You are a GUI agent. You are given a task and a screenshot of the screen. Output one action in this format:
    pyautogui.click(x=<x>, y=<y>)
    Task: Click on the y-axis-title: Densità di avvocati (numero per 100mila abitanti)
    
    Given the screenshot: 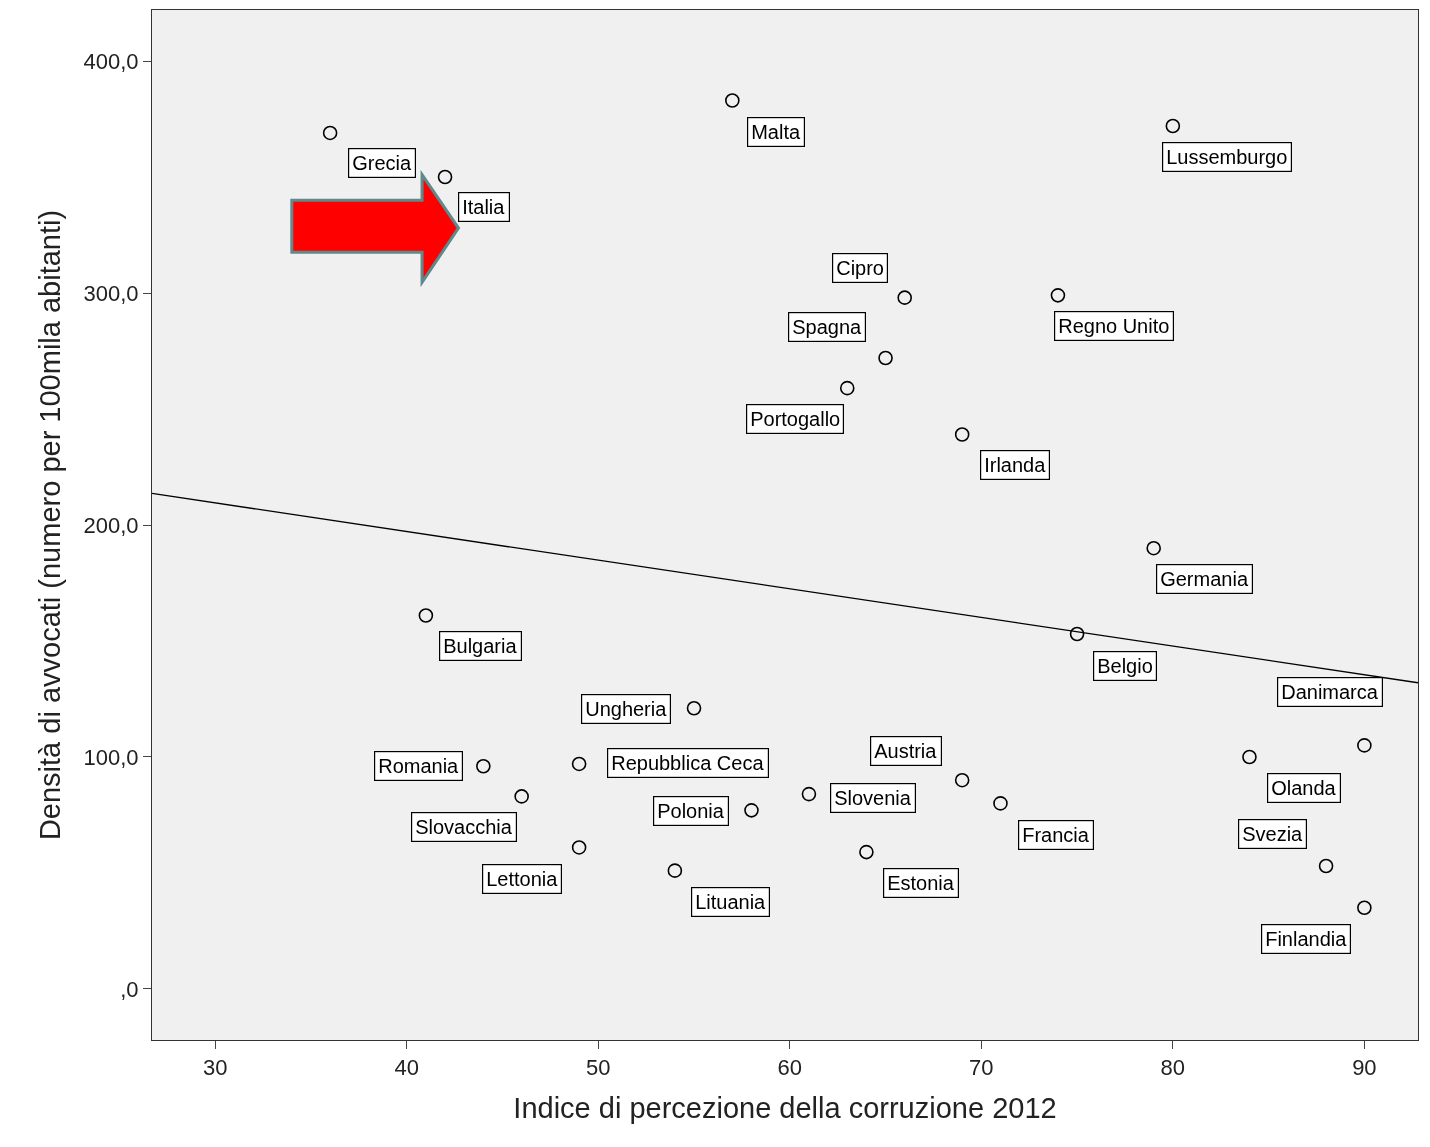 What is the action you would take?
    pyautogui.click(x=49, y=525)
    